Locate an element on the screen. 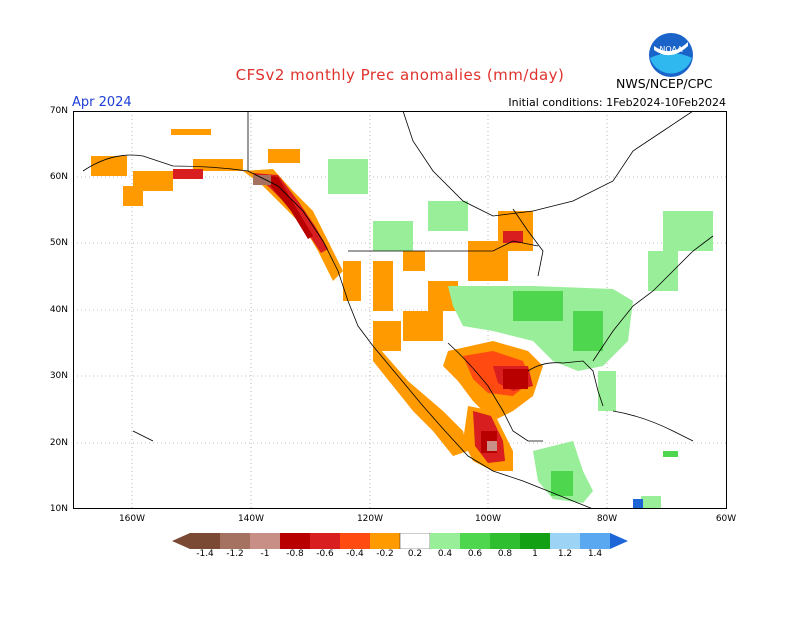 The height and width of the screenshot is (618, 800). noaa-logo: NOAA is located at coordinates (671, 55).